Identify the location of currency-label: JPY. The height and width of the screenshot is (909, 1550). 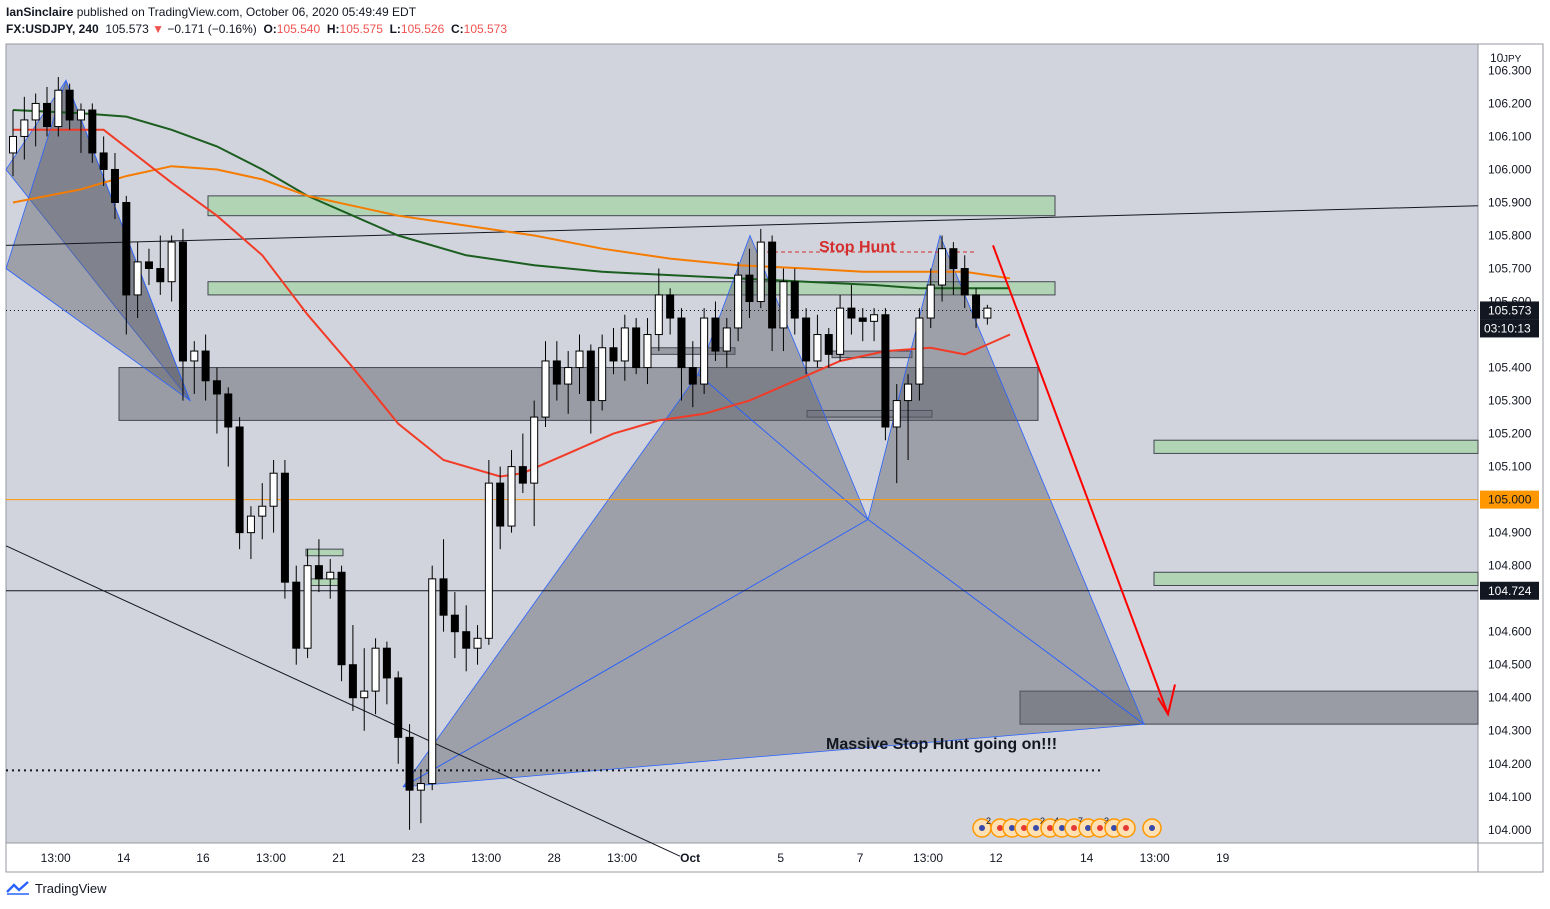
(1512, 59).